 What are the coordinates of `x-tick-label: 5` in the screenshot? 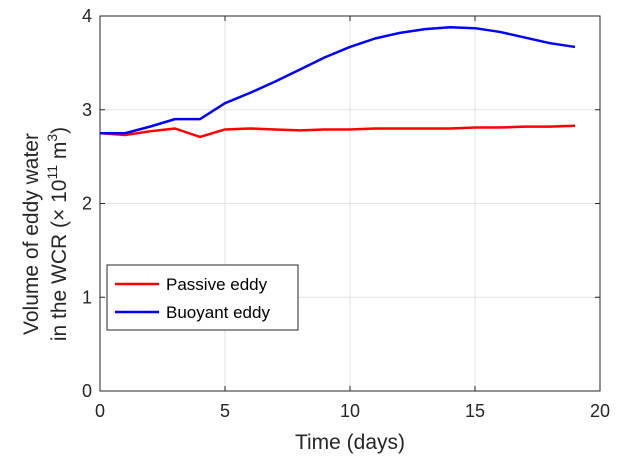 It's located at (225, 411).